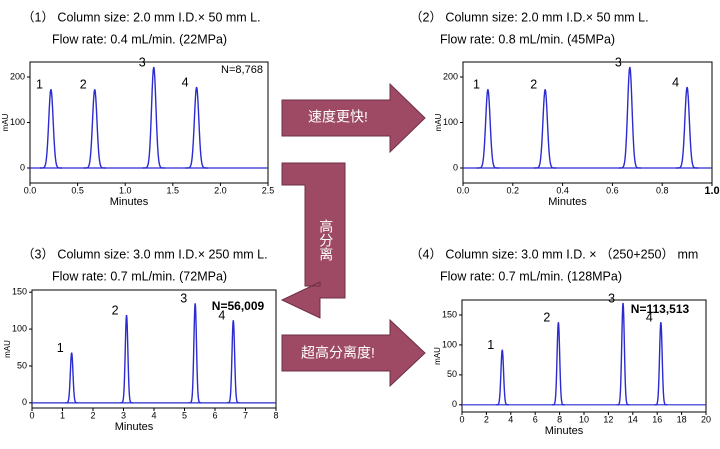  I want to click on x-tick-label: 3, so click(123, 415).